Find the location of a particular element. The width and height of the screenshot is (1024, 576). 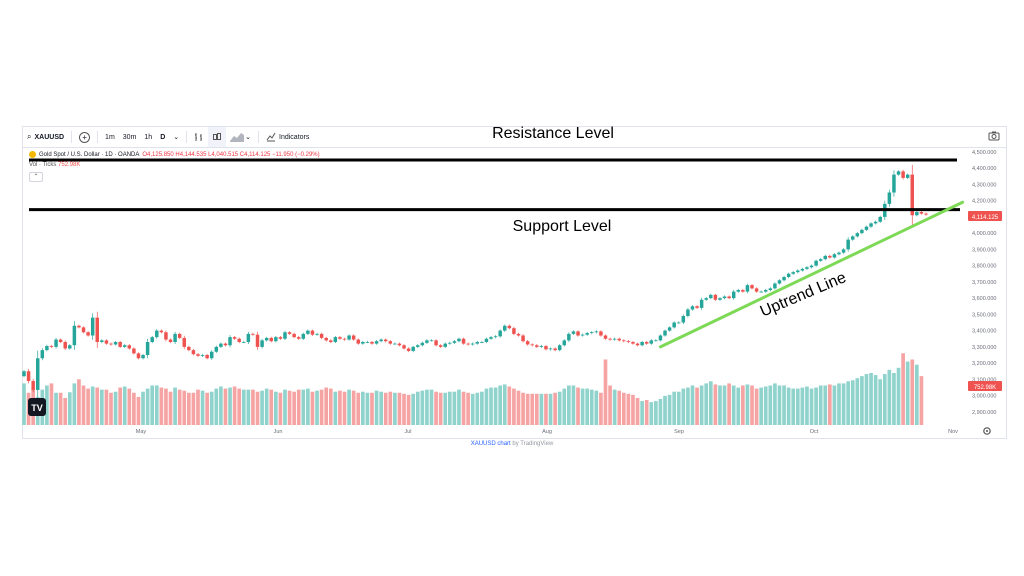

support-label: Support Level is located at coordinates (562, 226).